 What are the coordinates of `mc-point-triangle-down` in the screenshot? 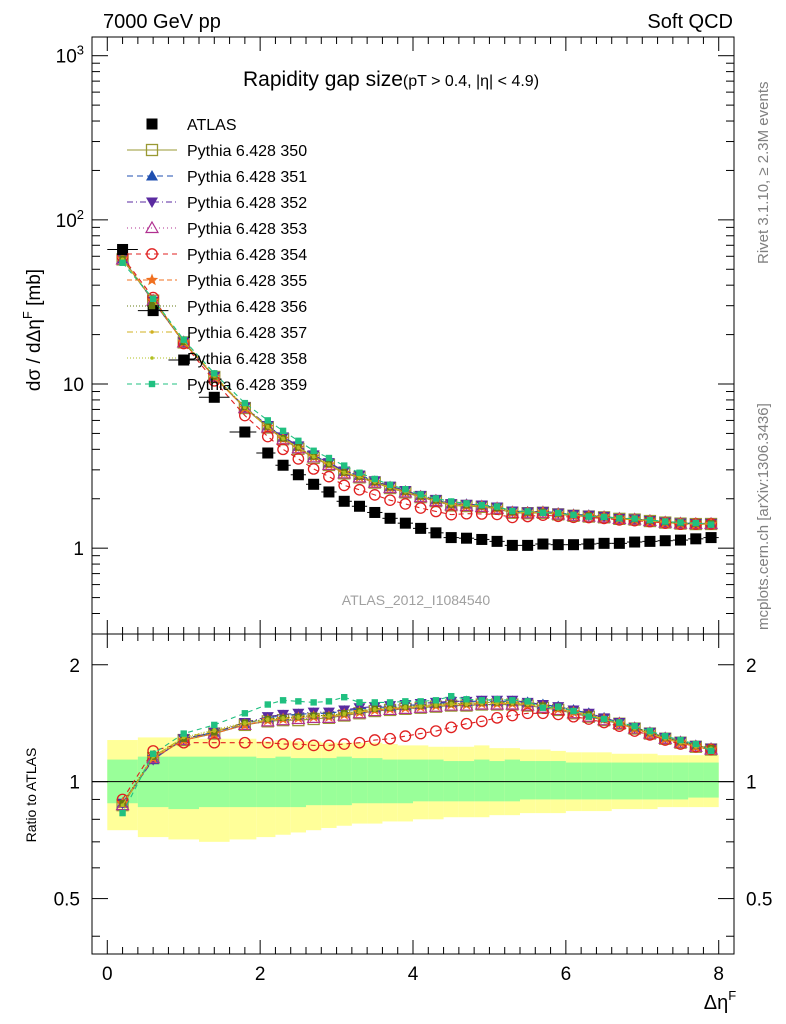 It's located at (152, 202).